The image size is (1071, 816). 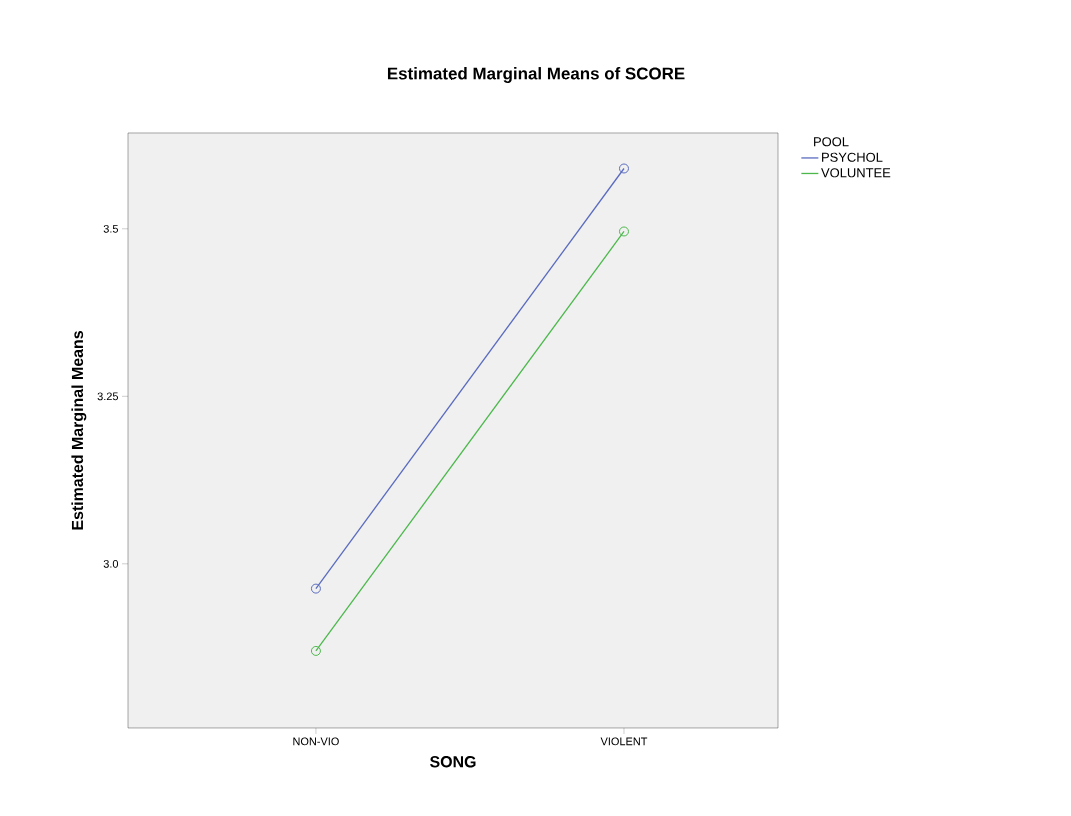 I want to click on y-tick-label: 3.25, so click(x=108, y=396).